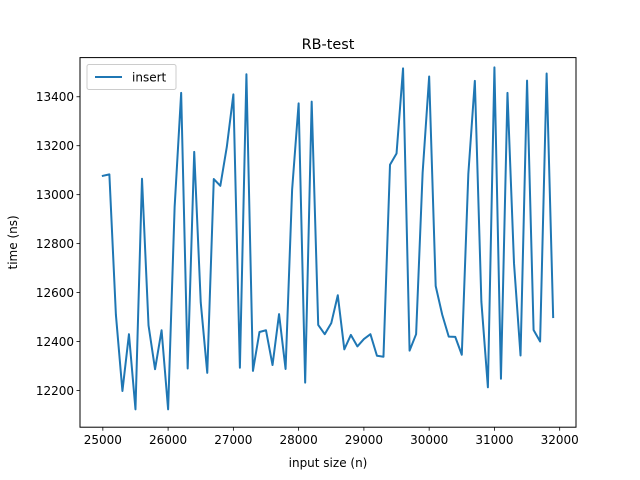  Describe the element at coordinates (55, 146) in the screenshot. I see `y-tick-label: 13200` at that location.